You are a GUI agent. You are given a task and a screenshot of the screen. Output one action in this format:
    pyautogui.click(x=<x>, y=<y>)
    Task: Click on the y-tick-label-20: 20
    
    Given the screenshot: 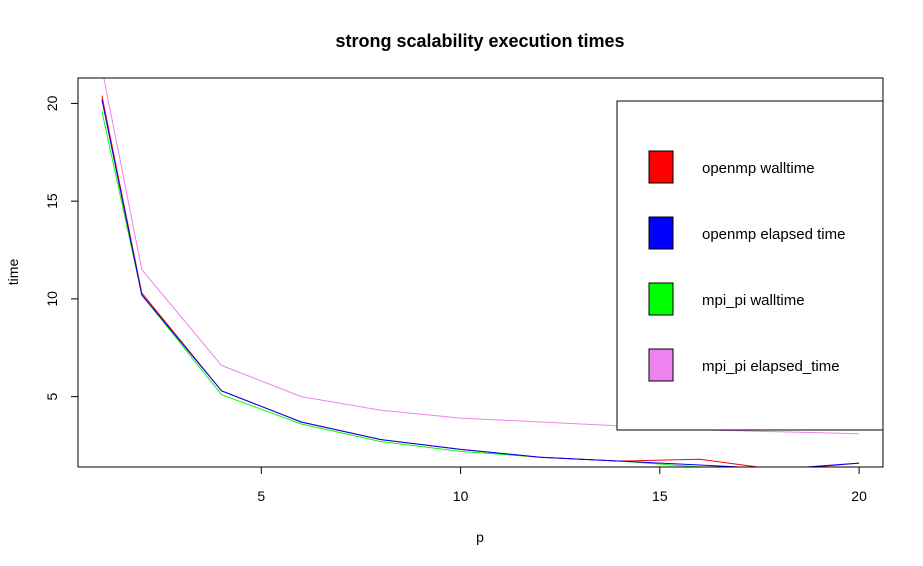 What is the action you would take?
    pyautogui.click(x=52, y=103)
    